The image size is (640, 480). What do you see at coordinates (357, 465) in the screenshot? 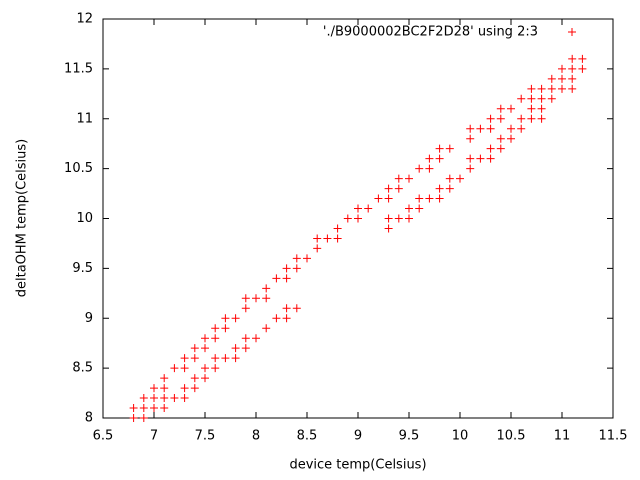
I see `x-axis-label: device temp(Celsius)` at bounding box center [357, 465].